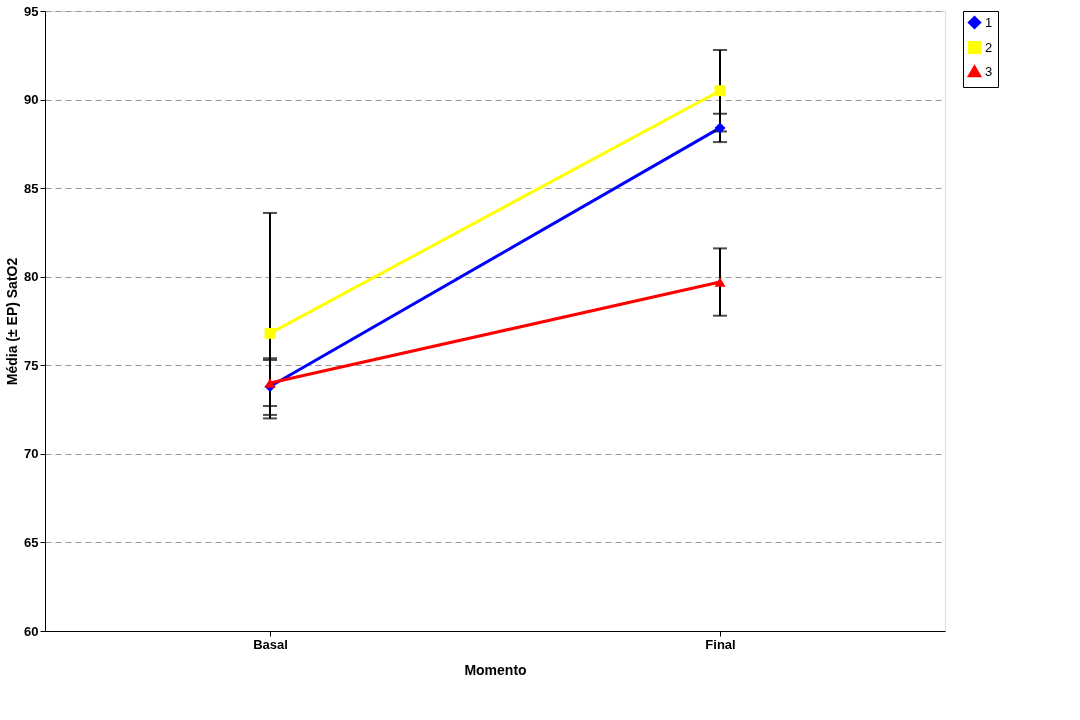  What do you see at coordinates (989, 22) in the screenshot?
I see `legend-label: 1` at bounding box center [989, 22].